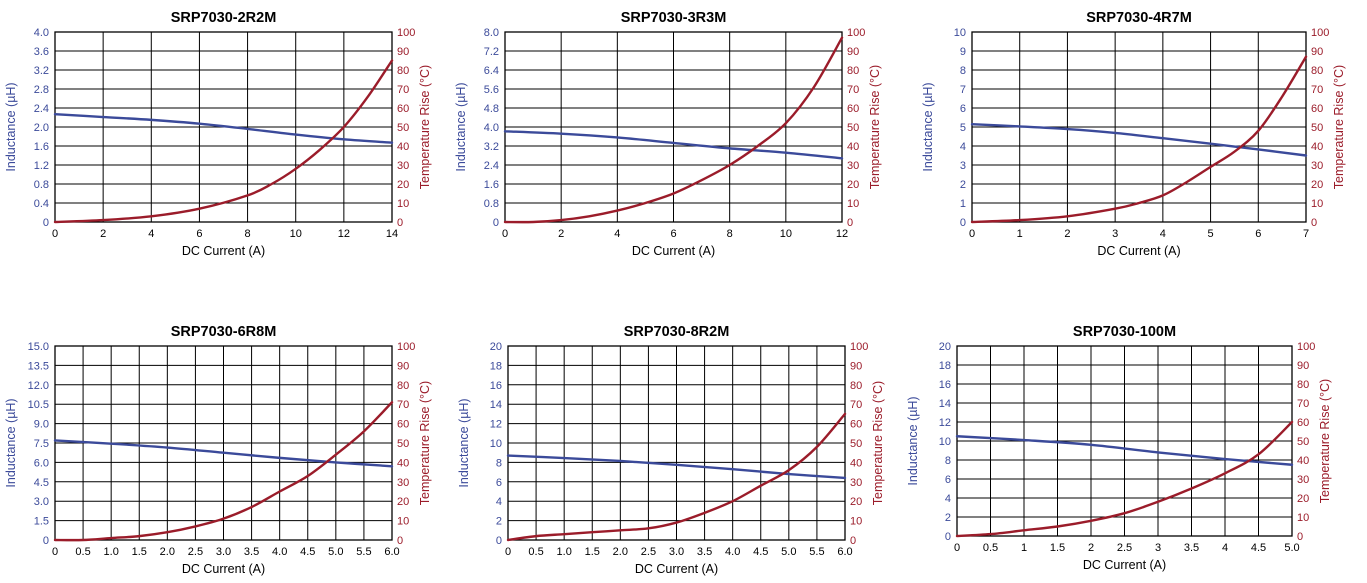 The image size is (1367, 583). Describe the element at coordinates (224, 18) in the screenshot. I see `chart-title: SRP7030-2R2M` at that location.